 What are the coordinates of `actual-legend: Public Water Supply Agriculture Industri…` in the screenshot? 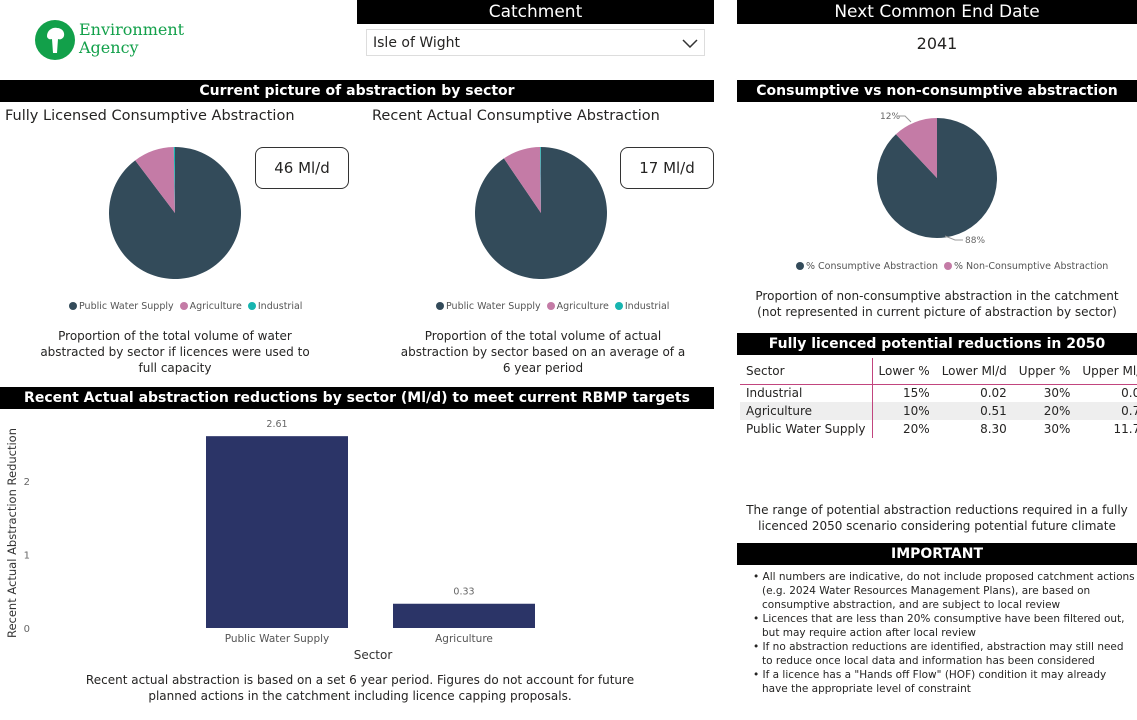 It's located at (552, 306).